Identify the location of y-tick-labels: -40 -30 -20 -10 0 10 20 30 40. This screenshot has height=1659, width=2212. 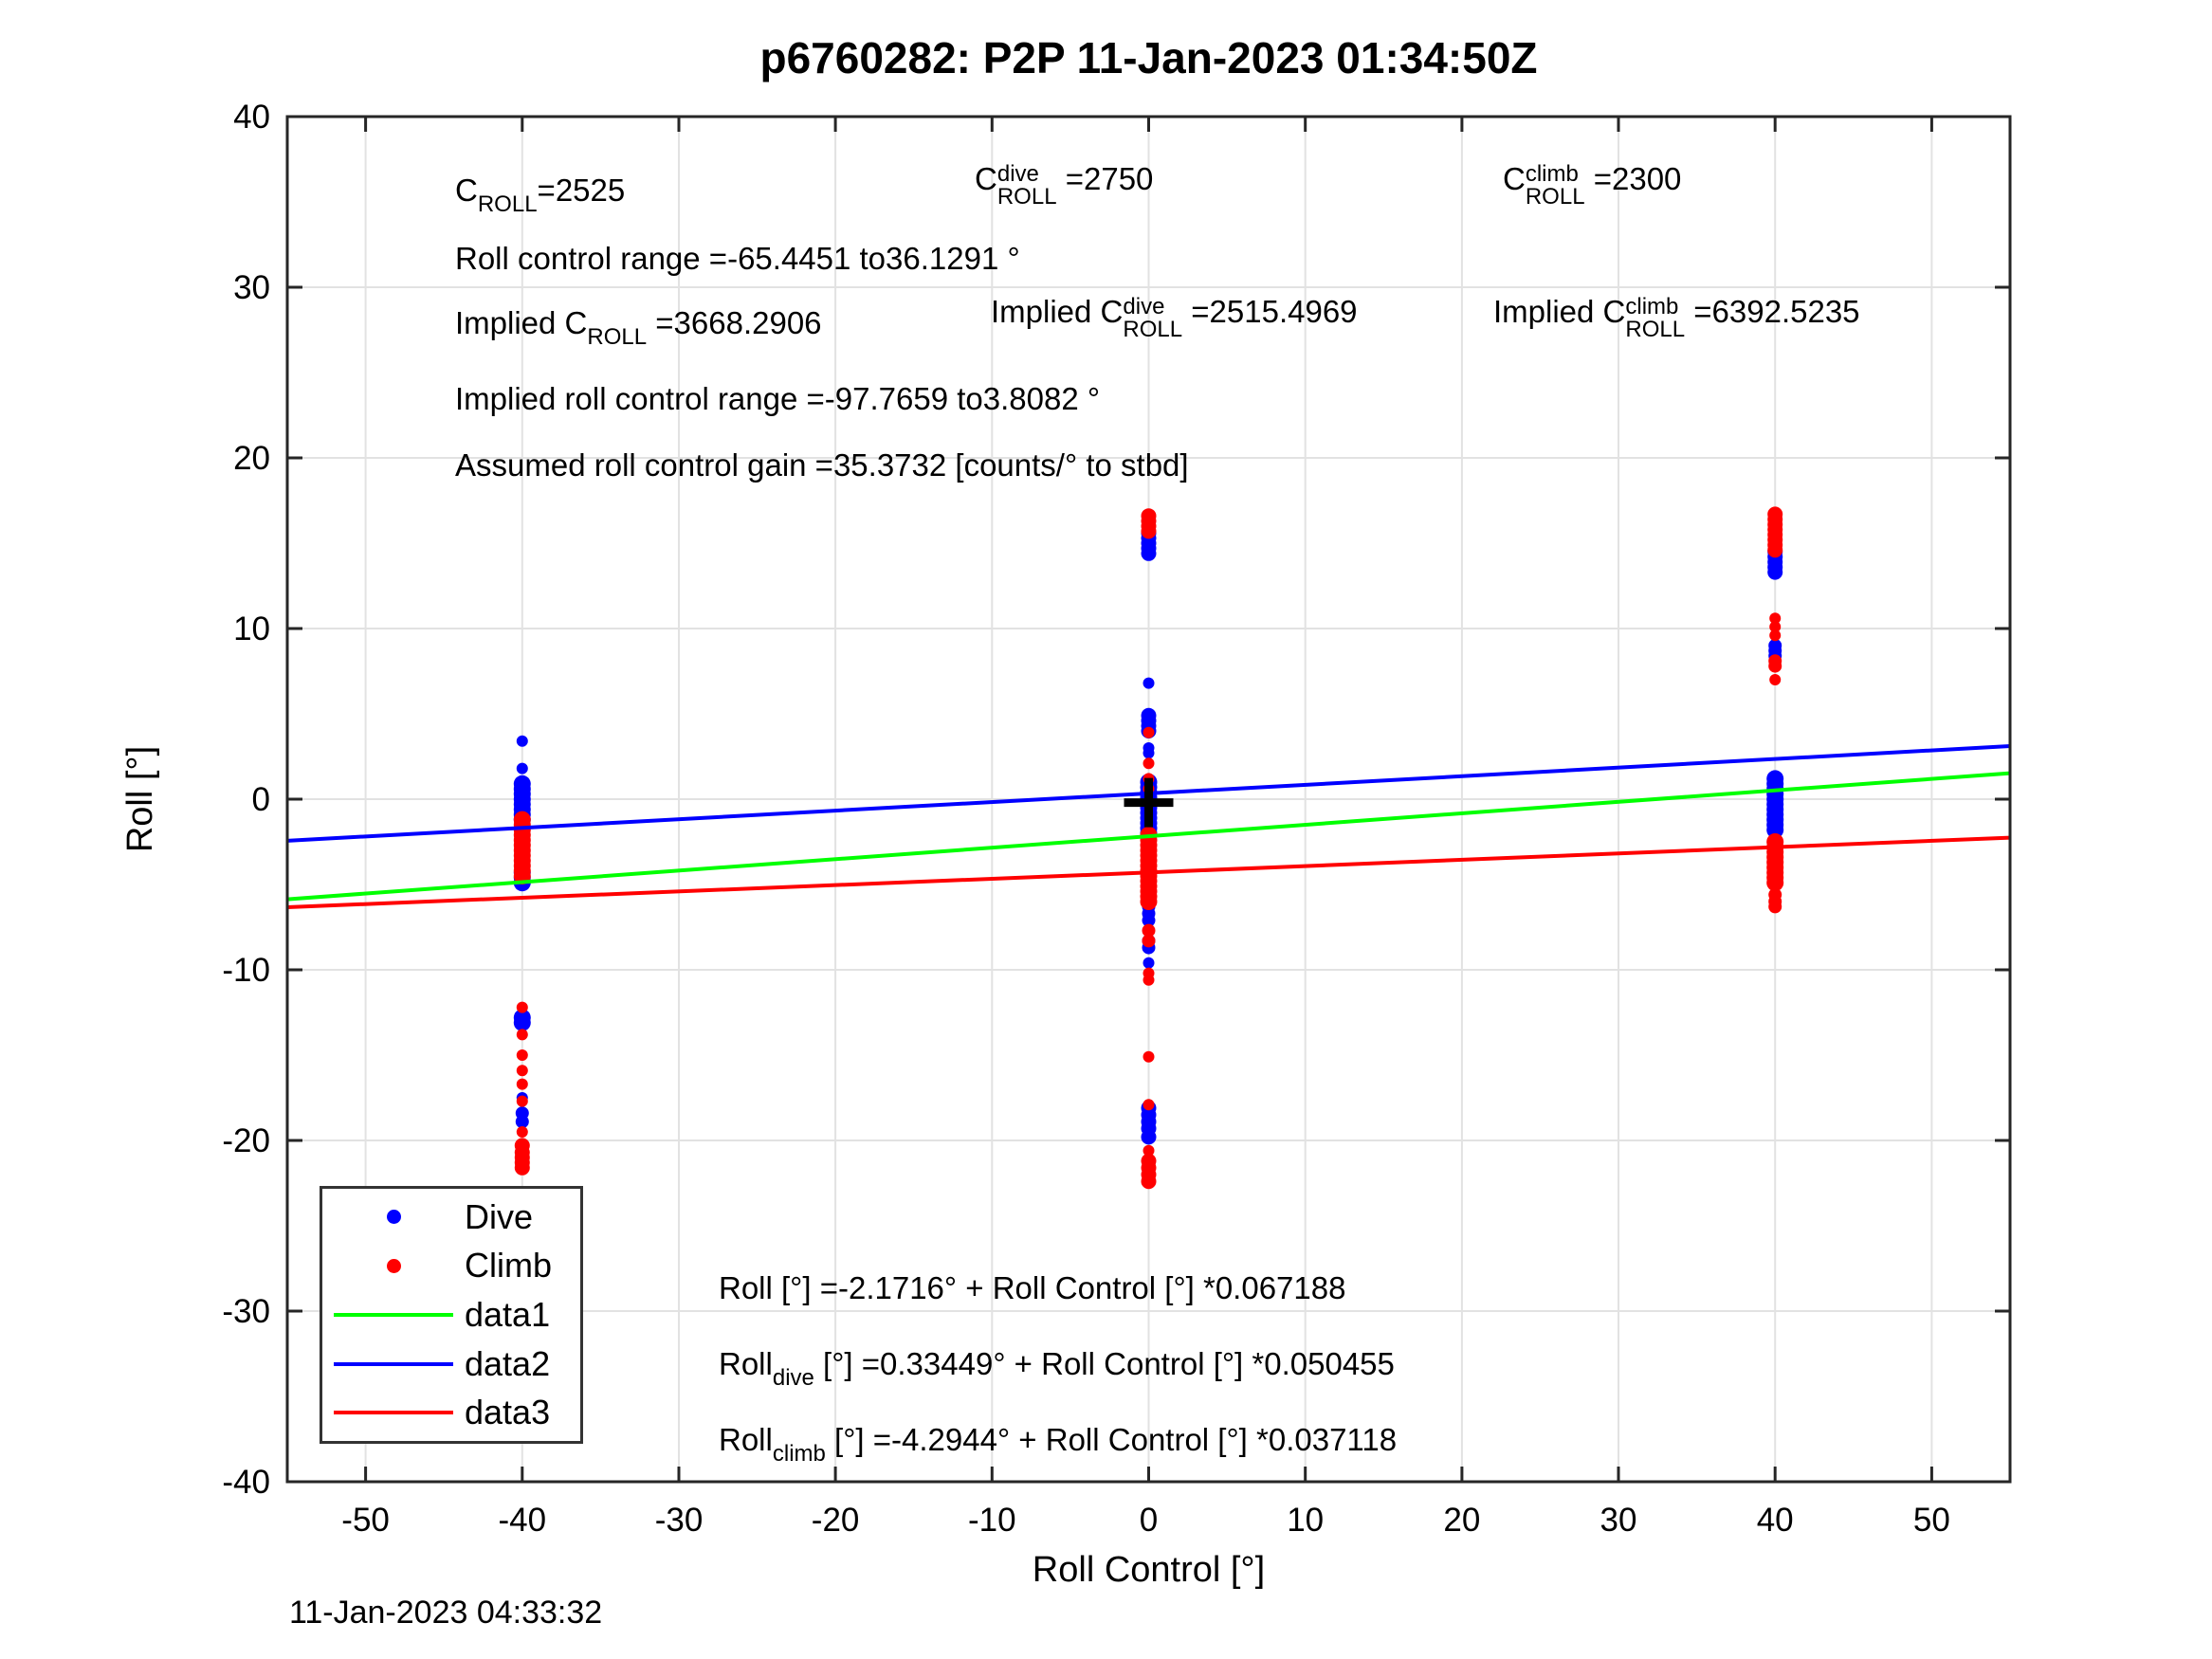
(246, 800).